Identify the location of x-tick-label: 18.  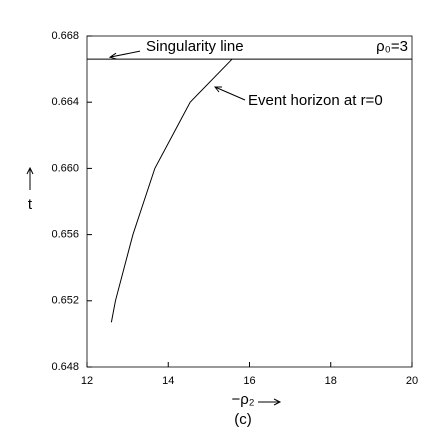
(331, 381).